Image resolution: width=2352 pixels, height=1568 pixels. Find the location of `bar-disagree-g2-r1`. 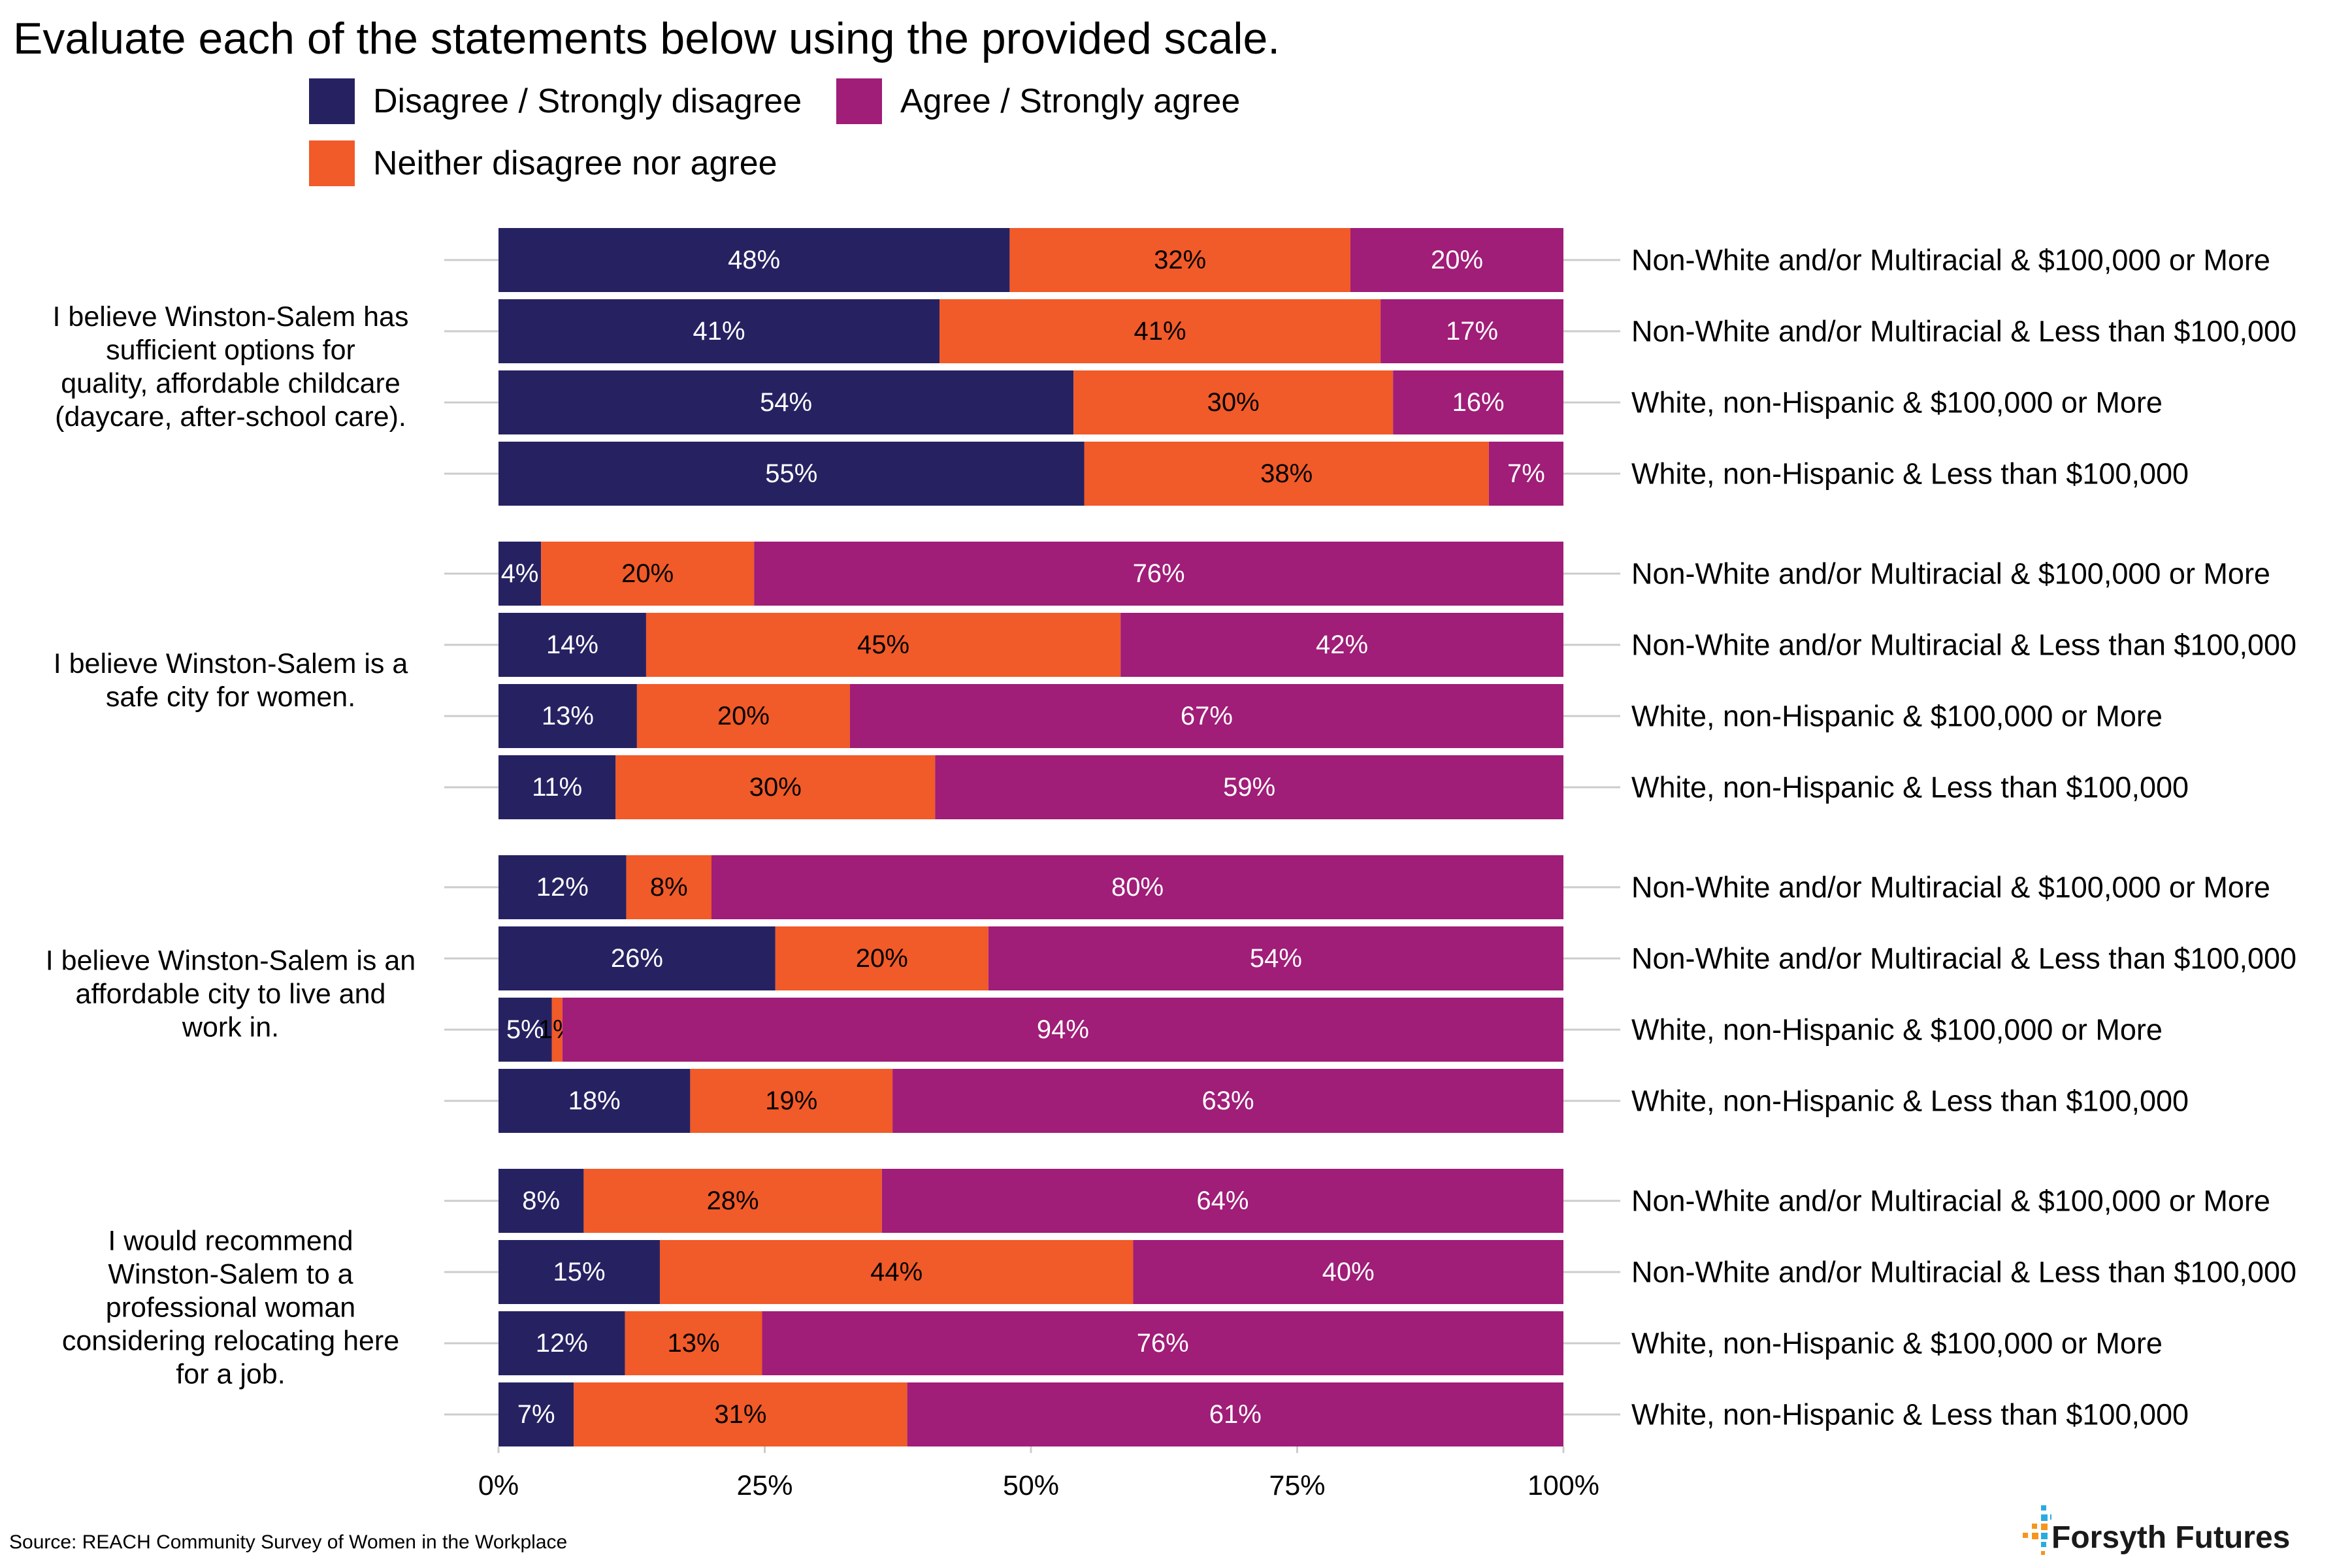

bar-disagree-g2-r1 is located at coordinates (520, 574).